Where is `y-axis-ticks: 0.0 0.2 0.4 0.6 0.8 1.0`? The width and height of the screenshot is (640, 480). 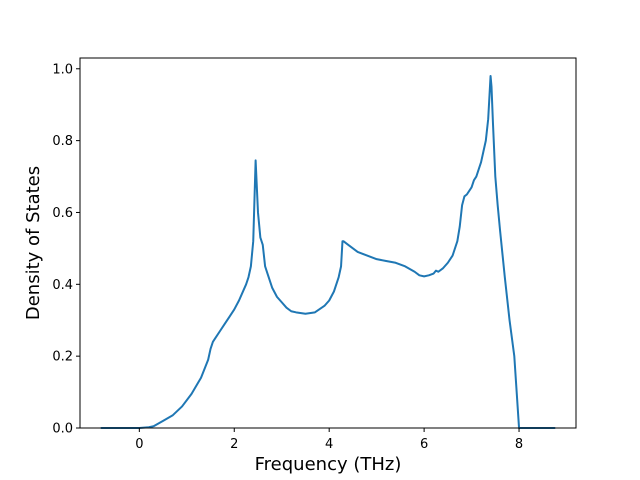
y-axis-ticks: 0.0 0.2 0.4 0.6 0.8 1.0 is located at coordinates (66, 249).